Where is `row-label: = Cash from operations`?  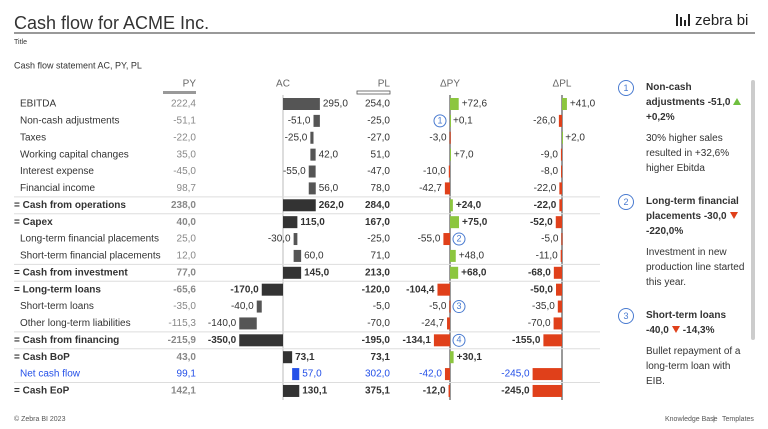
row-label: = Cash from operations is located at coordinates (70, 205).